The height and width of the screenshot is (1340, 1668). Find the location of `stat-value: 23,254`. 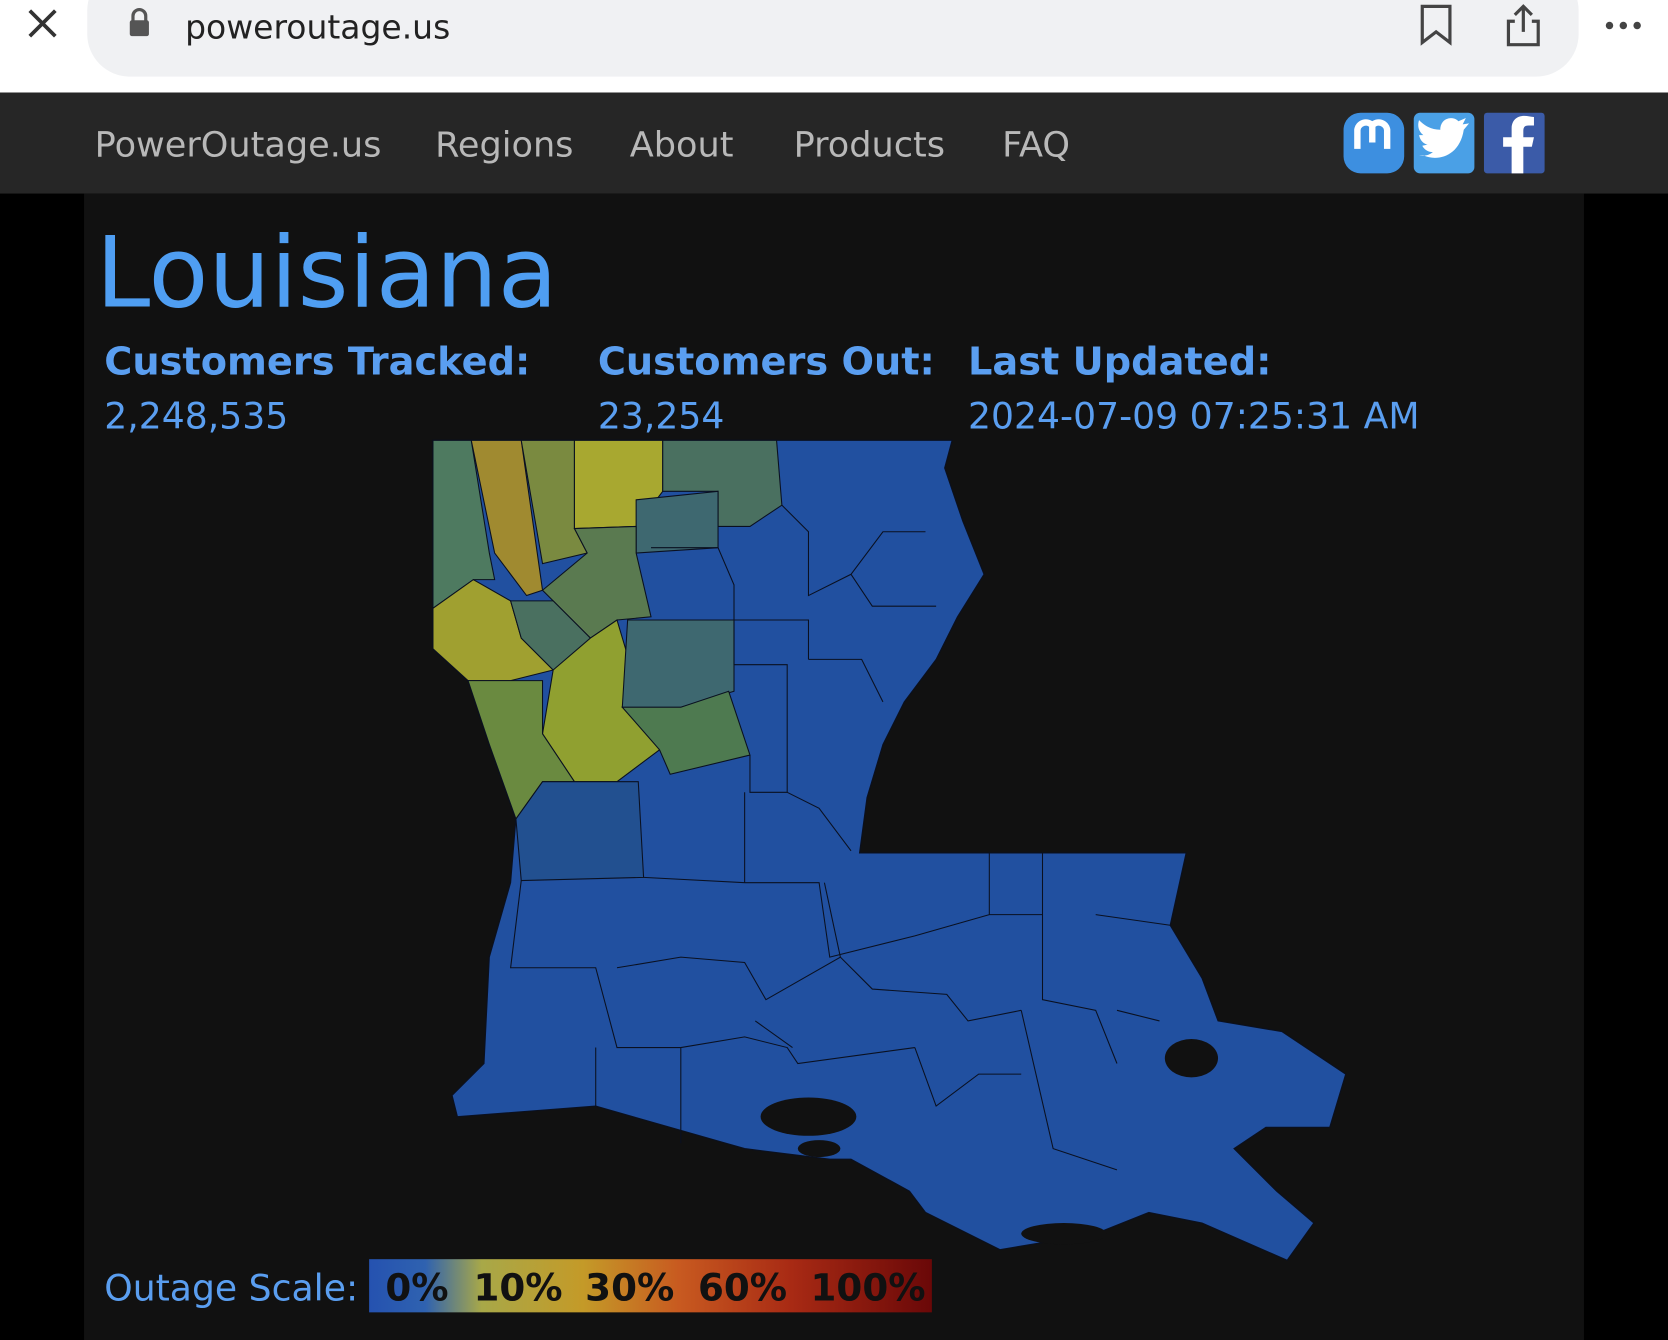

stat-value: 23,254 is located at coordinates (661, 416).